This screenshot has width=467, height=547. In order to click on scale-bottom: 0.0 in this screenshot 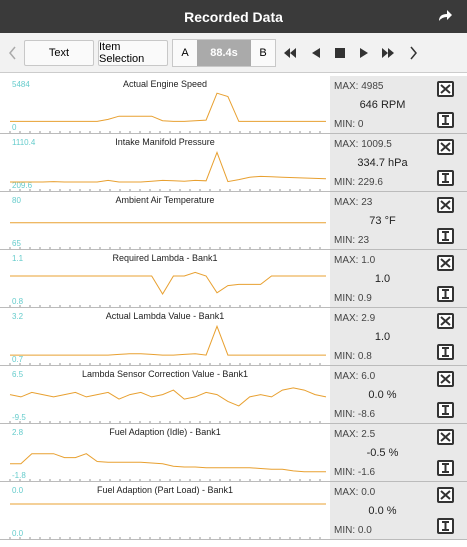, I will do `click(18, 533)`.